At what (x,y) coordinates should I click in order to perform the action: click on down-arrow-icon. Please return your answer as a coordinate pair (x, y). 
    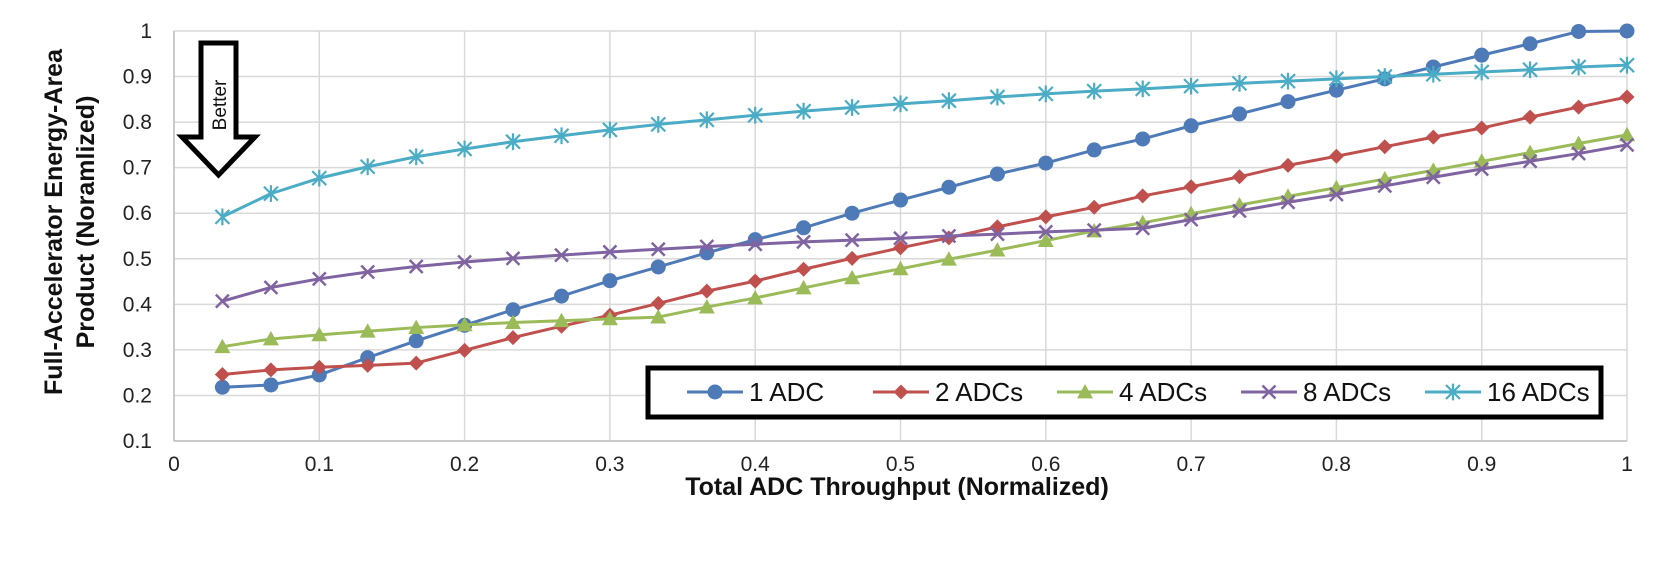
    Looking at the image, I should click on (218, 109).